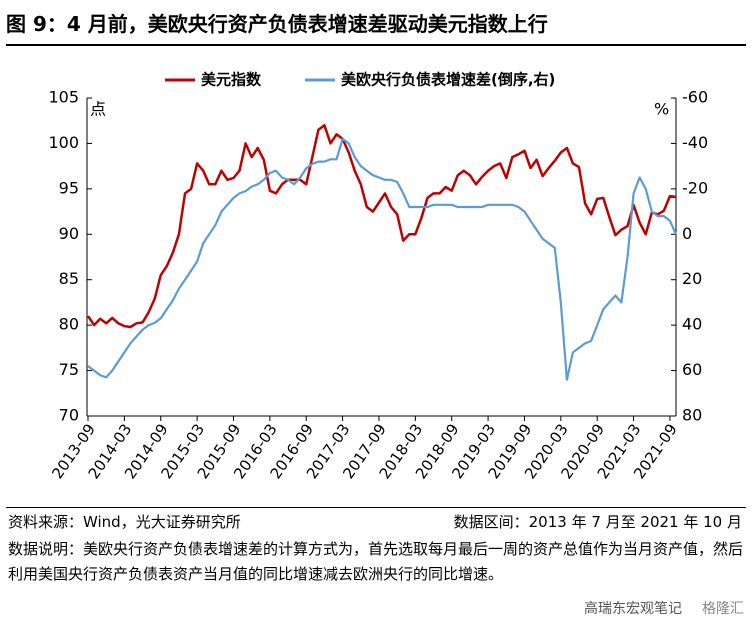 This screenshot has width=752, height=633. I want to click on y2-tick-label: 0, so click(687, 233).